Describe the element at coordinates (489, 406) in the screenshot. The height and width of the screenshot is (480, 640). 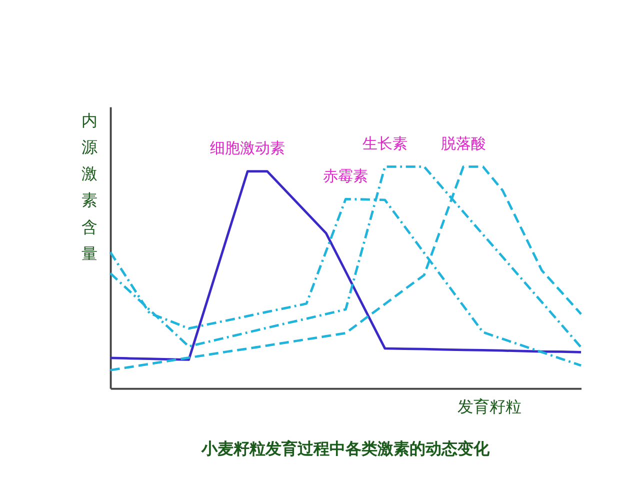
I see `x-axis-title: 发育籽粒` at that location.